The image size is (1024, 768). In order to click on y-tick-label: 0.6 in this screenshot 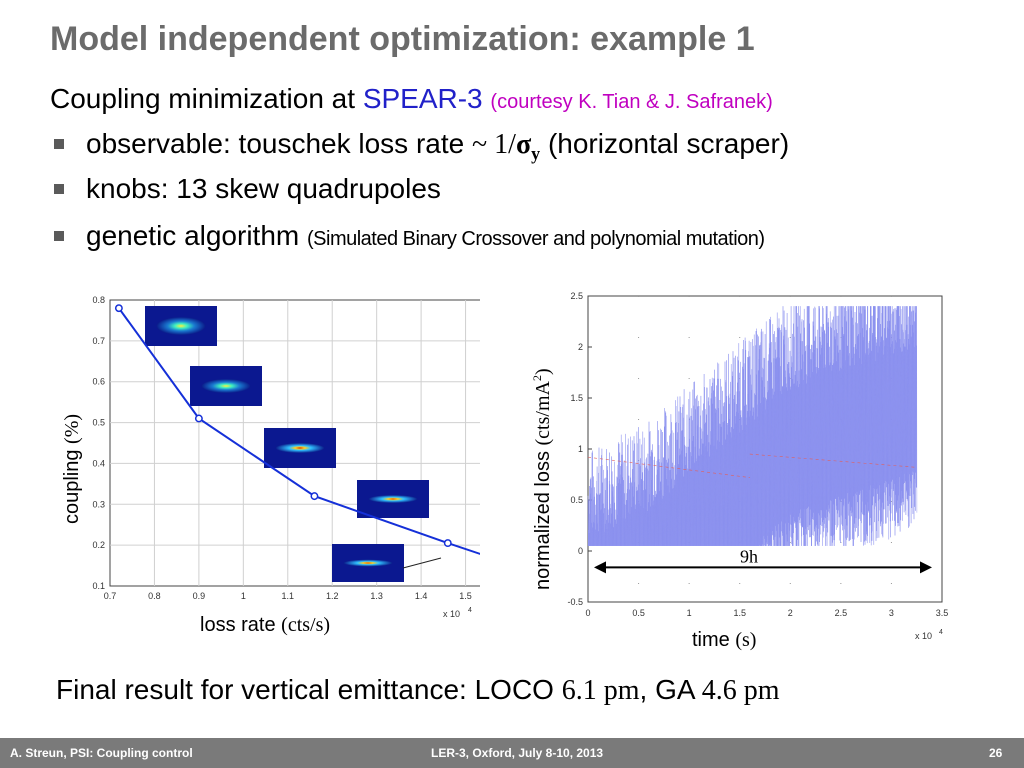, I will do `click(98, 382)`.